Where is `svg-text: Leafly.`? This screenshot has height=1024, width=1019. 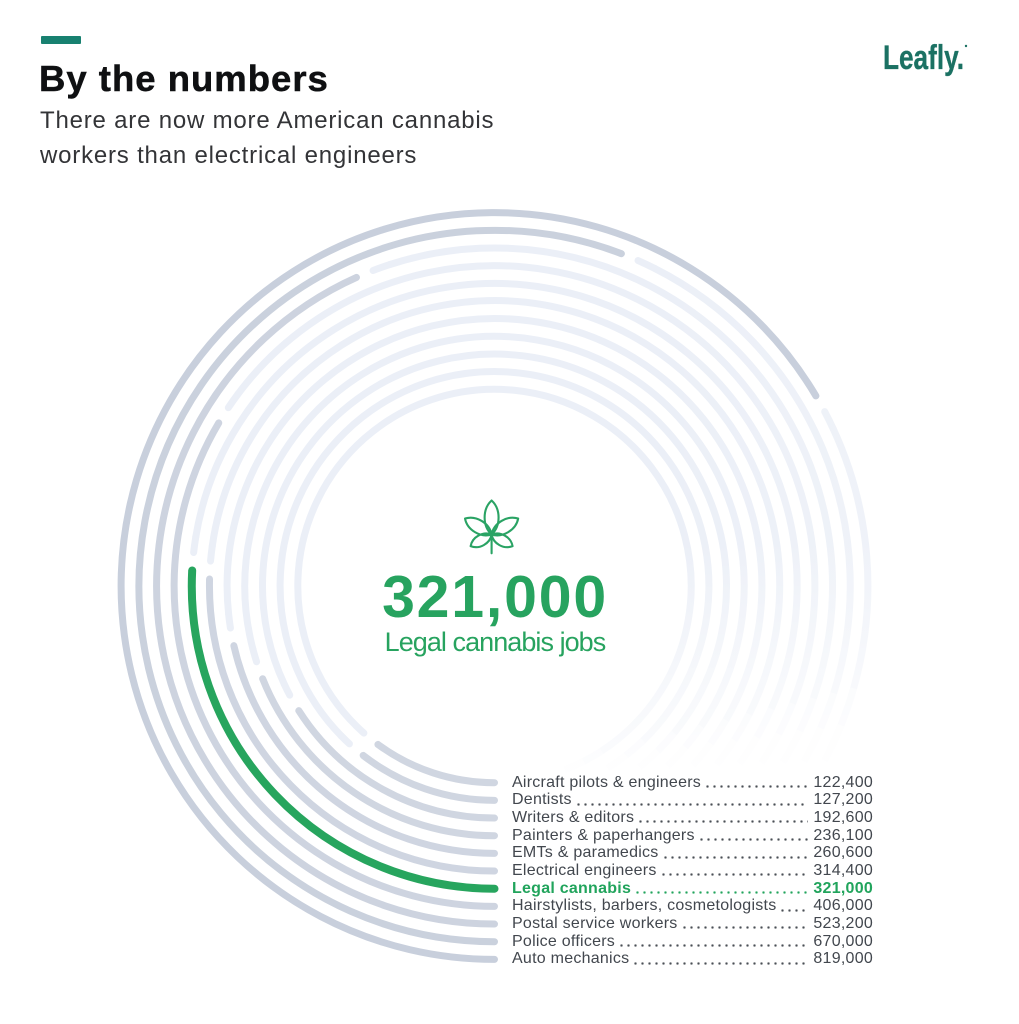 svg-text: Leafly. is located at coordinates (923, 58).